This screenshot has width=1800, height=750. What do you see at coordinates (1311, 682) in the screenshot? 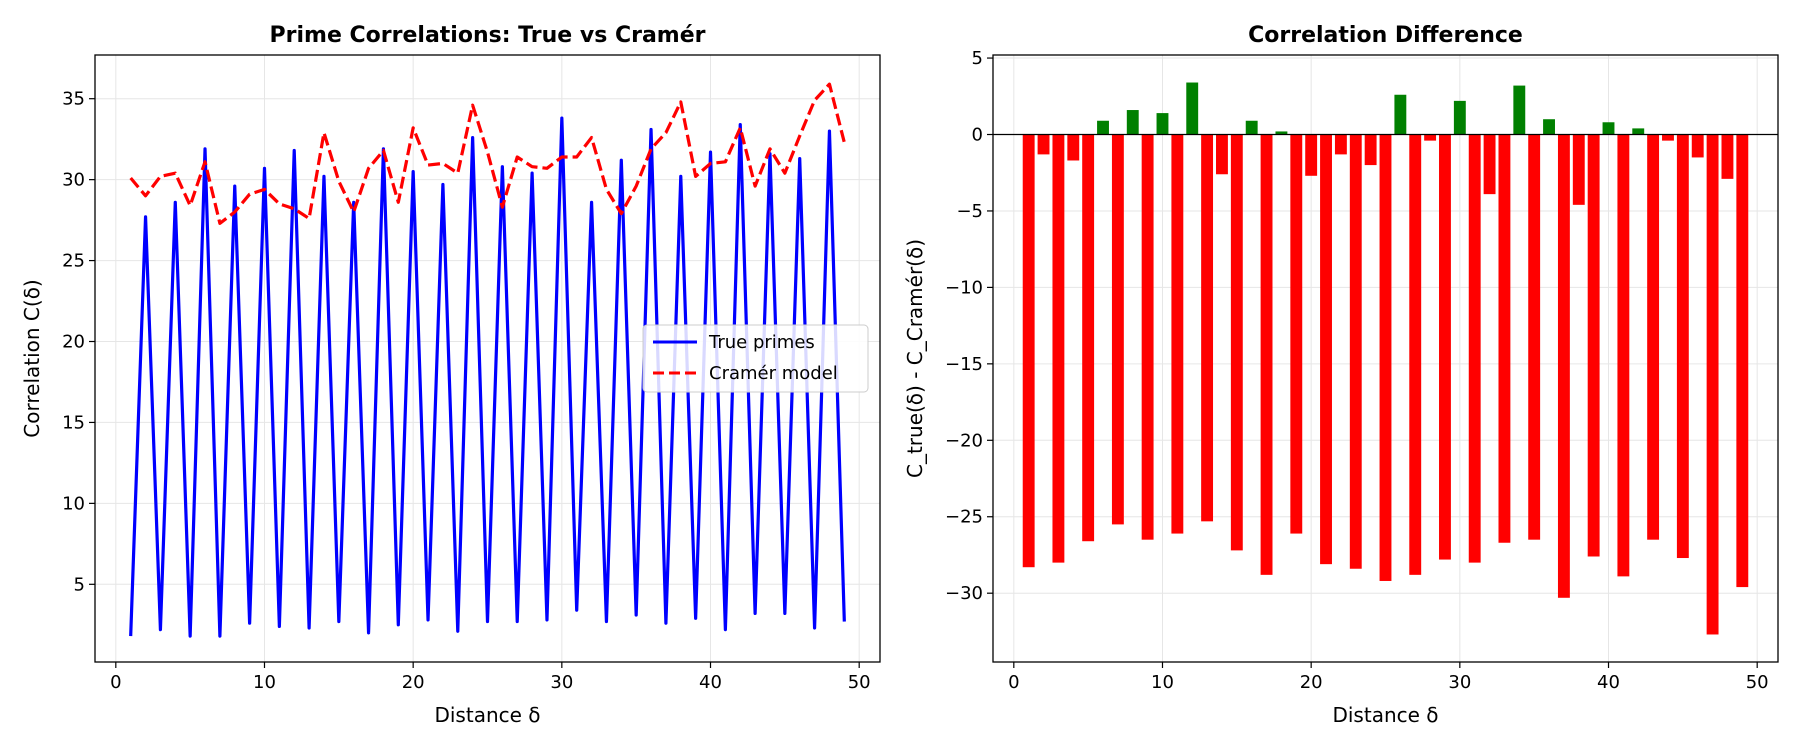
I see `right-x-tick-label: 20` at bounding box center [1311, 682].